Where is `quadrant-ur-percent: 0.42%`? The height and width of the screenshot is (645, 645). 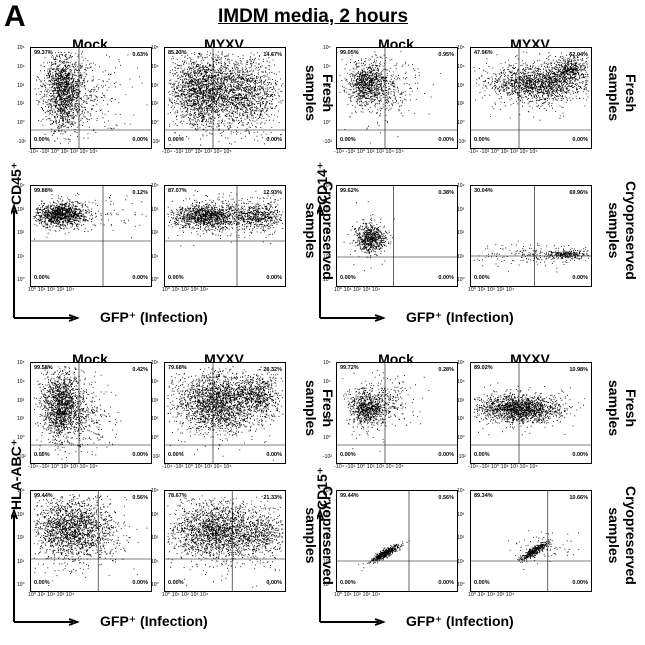 quadrant-ur-percent: 0.42% is located at coordinates (140, 370).